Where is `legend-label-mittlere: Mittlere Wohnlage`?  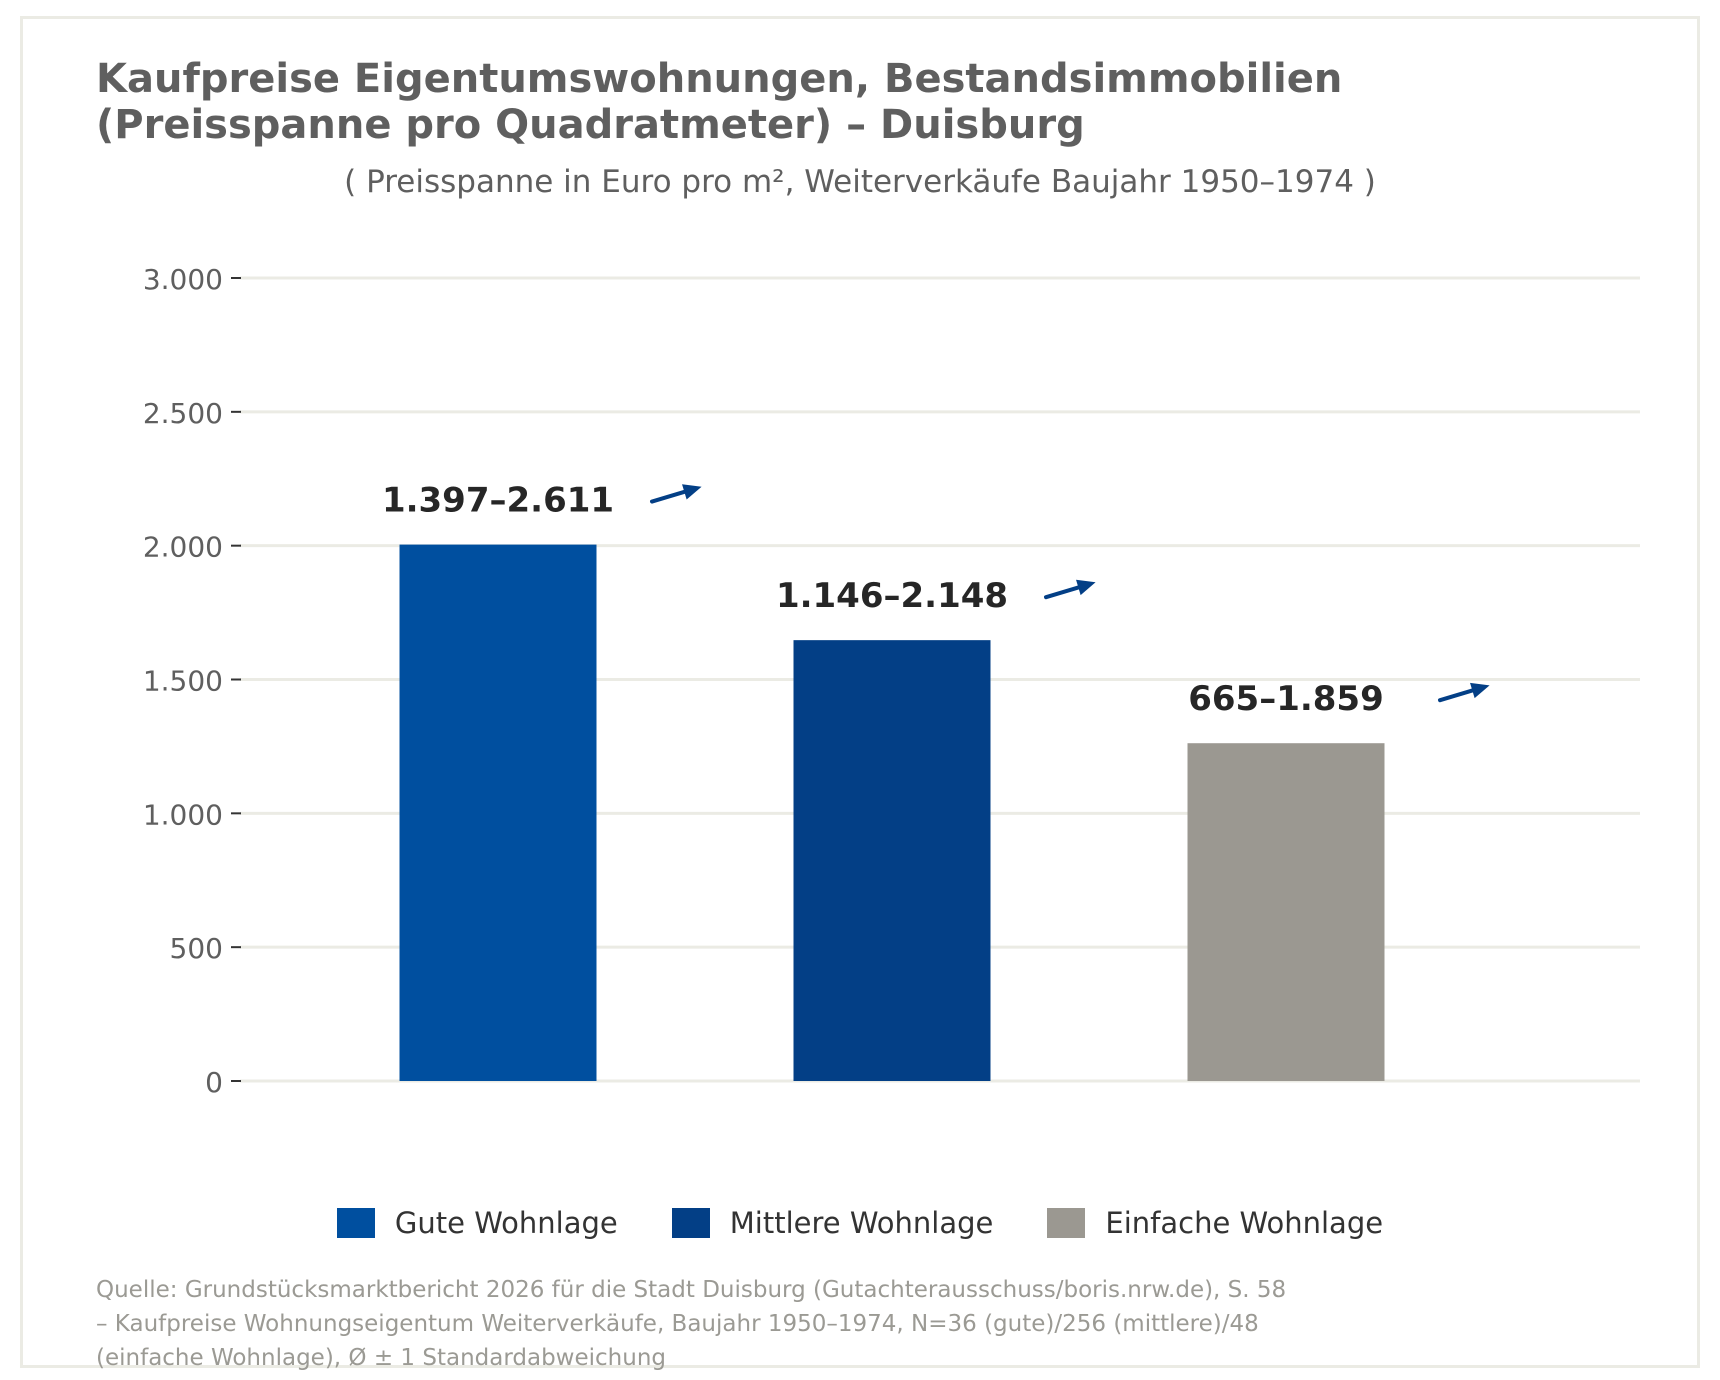
legend-label-mittlere: Mittlere Wohnlage is located at coordinates (861, 1223).